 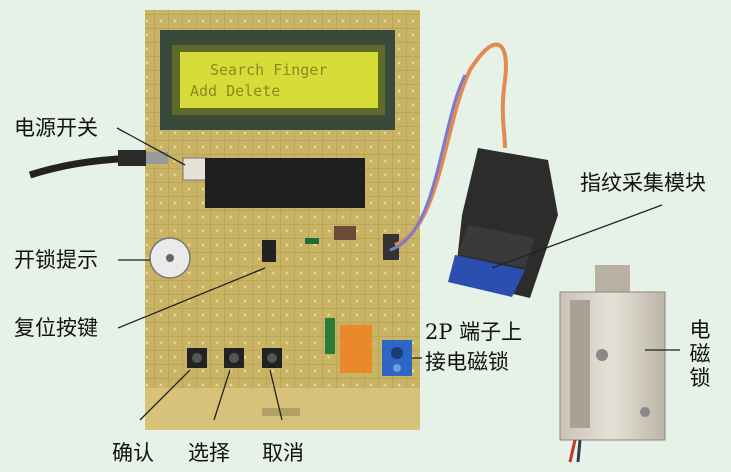 What do you see at coordinates (503, 223) in the screenshot?
I see `fingerprint-module` at bounding box center [503, 223].